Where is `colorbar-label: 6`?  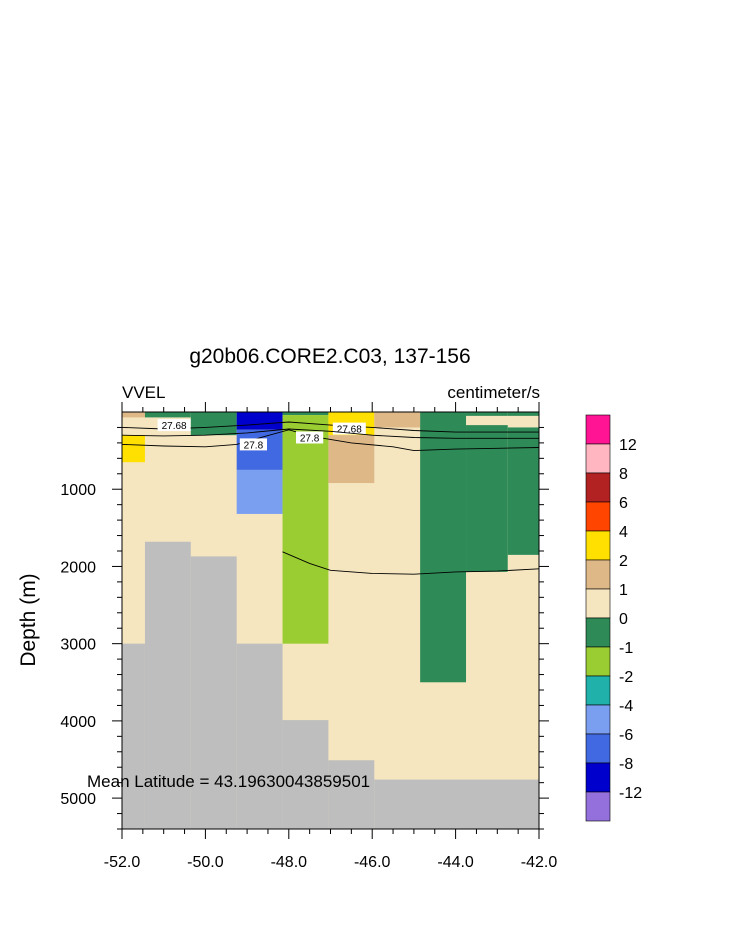 colorbar-label: 6 is located at coordinates (623, 503).